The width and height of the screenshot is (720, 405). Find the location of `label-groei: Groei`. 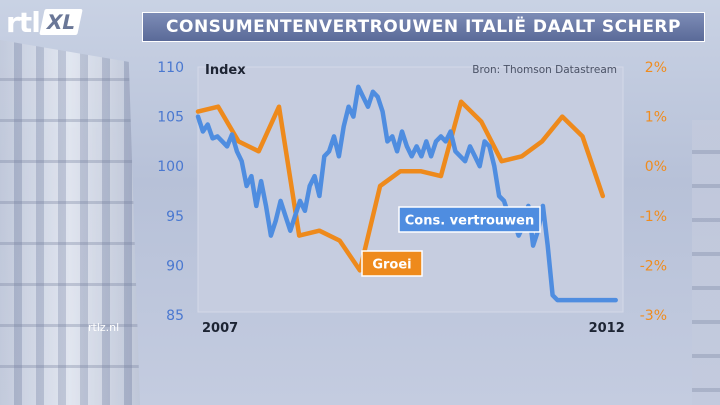

label-groei: Groei is located at coordinates (392, 263).